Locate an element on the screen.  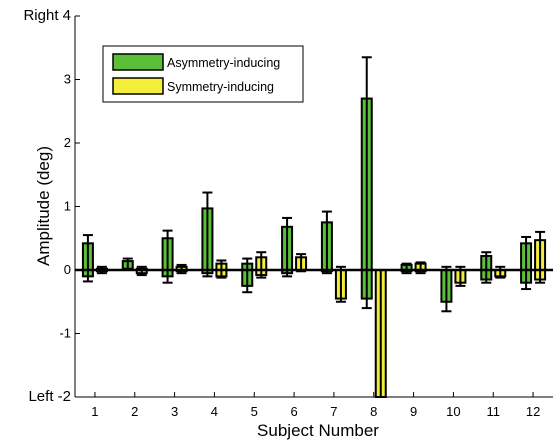
x-axis-title: Subject Number is located at coordinates (318, 430).